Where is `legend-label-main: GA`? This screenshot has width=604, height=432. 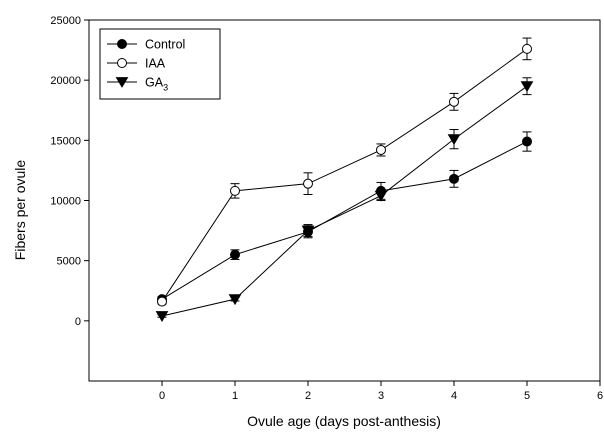 legend-label-main: GA is located at coordinates (154, 83).